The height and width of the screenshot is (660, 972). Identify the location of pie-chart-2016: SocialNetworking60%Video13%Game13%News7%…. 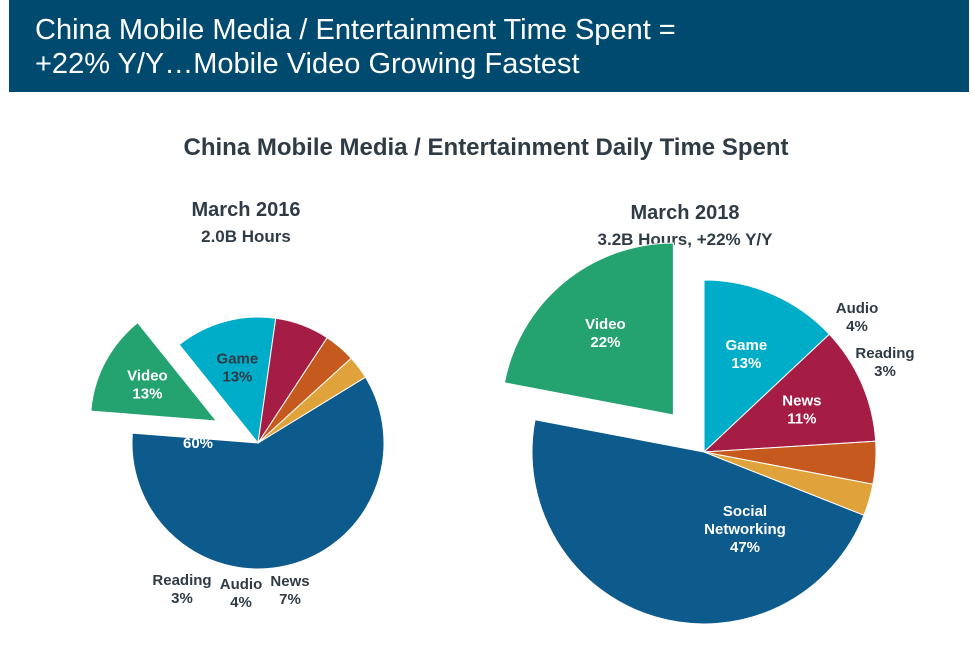
(237, 463).